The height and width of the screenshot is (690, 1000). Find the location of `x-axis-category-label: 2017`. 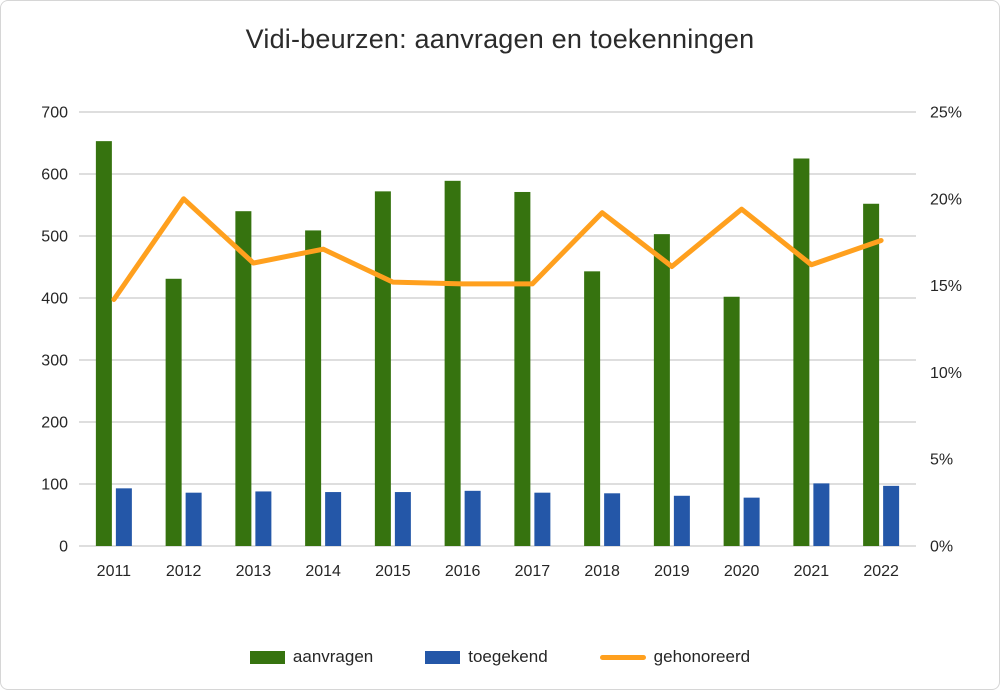

x-axis-category-label: 2017 is located at coordinates (533, 571).